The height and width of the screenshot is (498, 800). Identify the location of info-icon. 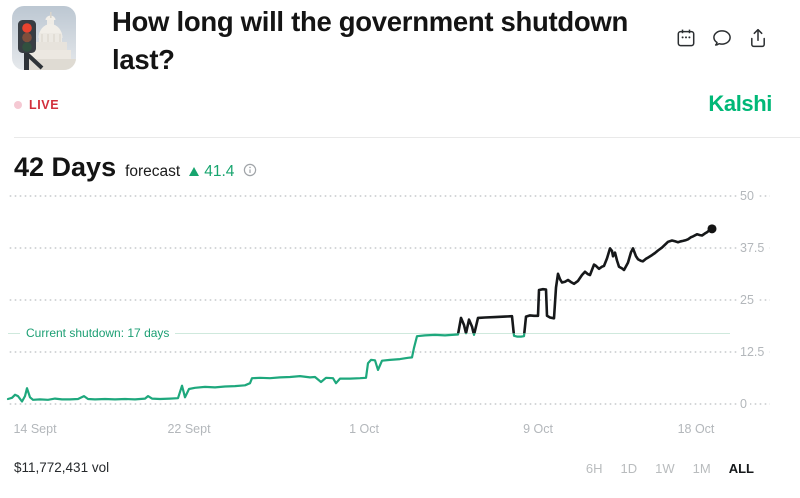
(250, 172).